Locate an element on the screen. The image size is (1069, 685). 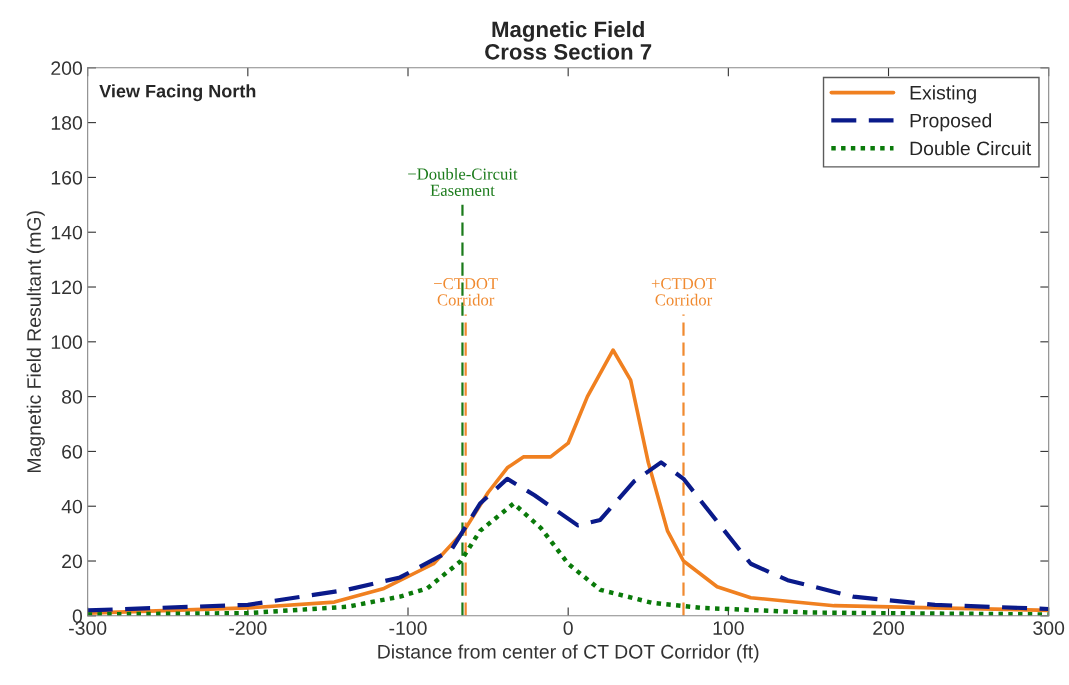
legend-label: Proposed is located at coordinates (951, 122).